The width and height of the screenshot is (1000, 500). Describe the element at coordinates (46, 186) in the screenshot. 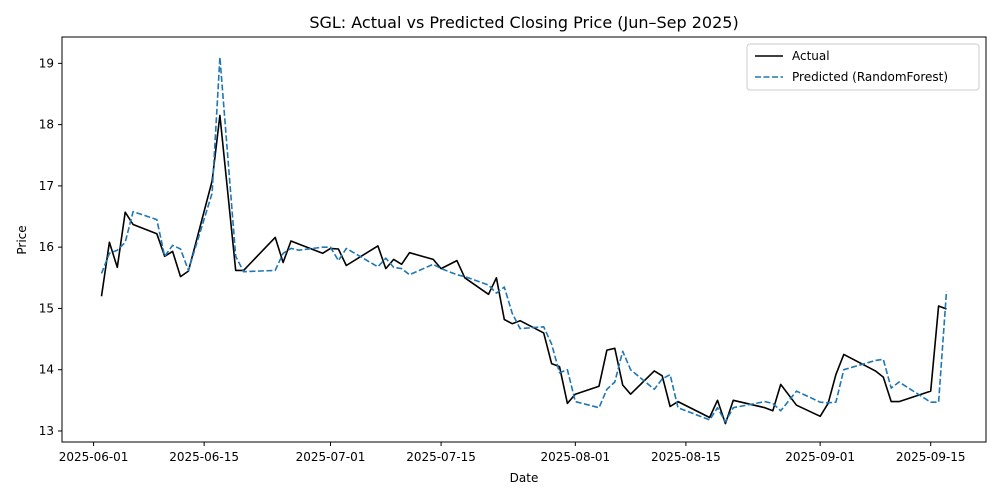

I see `y-tick-label: 17` at that location.